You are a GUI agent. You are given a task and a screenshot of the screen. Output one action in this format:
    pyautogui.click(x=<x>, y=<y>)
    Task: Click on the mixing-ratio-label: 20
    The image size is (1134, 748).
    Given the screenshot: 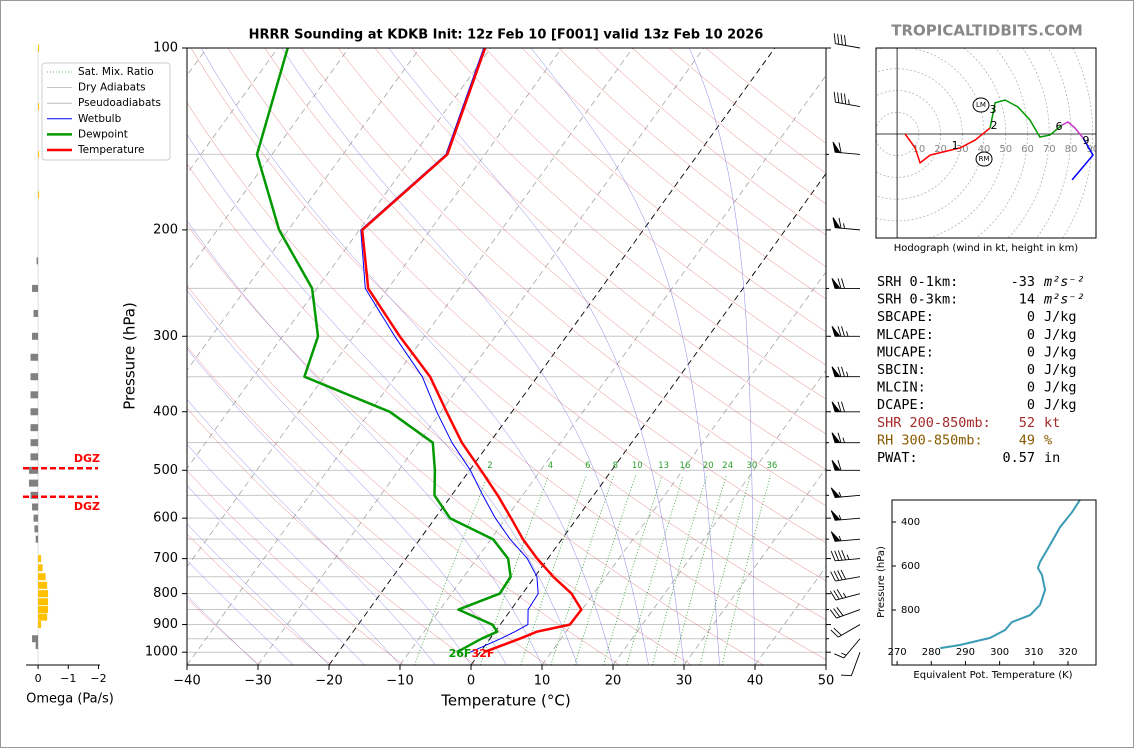 What is the action you would take?
    pyautogui.click(x=708, y=466)
    